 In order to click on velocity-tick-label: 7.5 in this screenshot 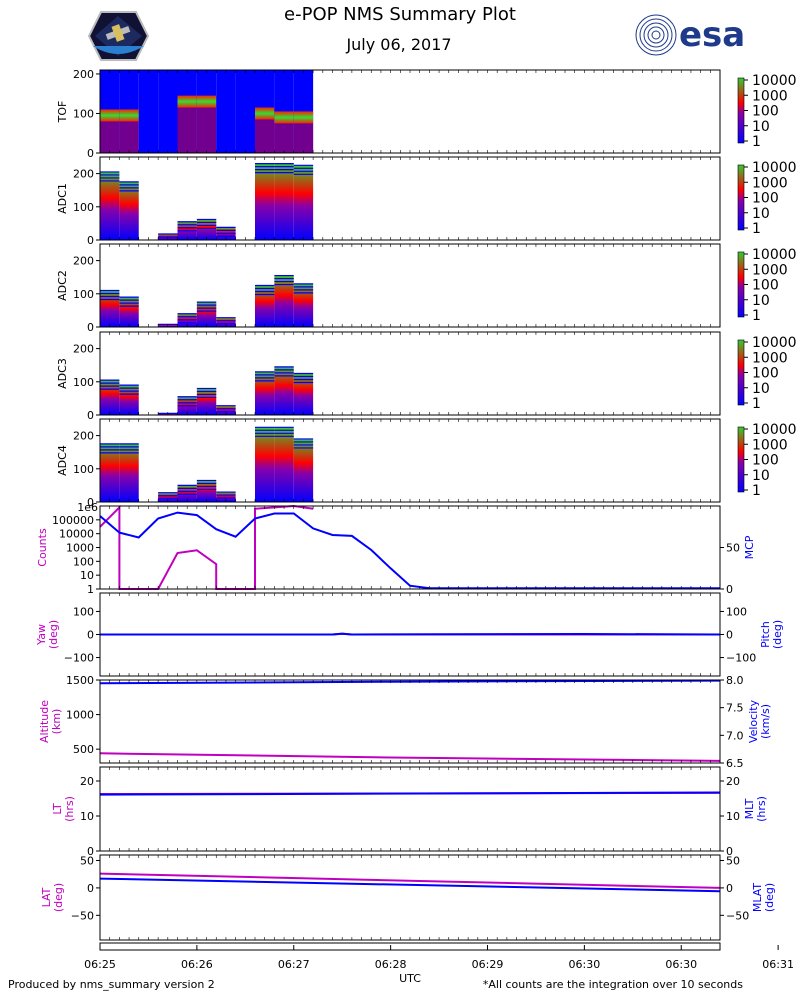, I will do `click(735, 708)`.